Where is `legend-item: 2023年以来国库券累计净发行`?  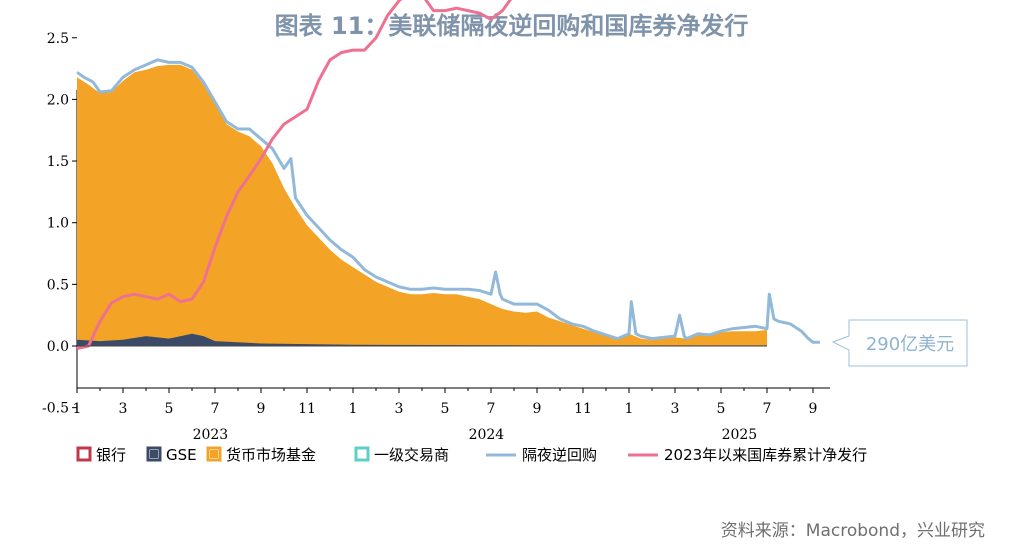 legend-item: 2023年以来国库券累计净发行 is located at coordinates (747, 455).